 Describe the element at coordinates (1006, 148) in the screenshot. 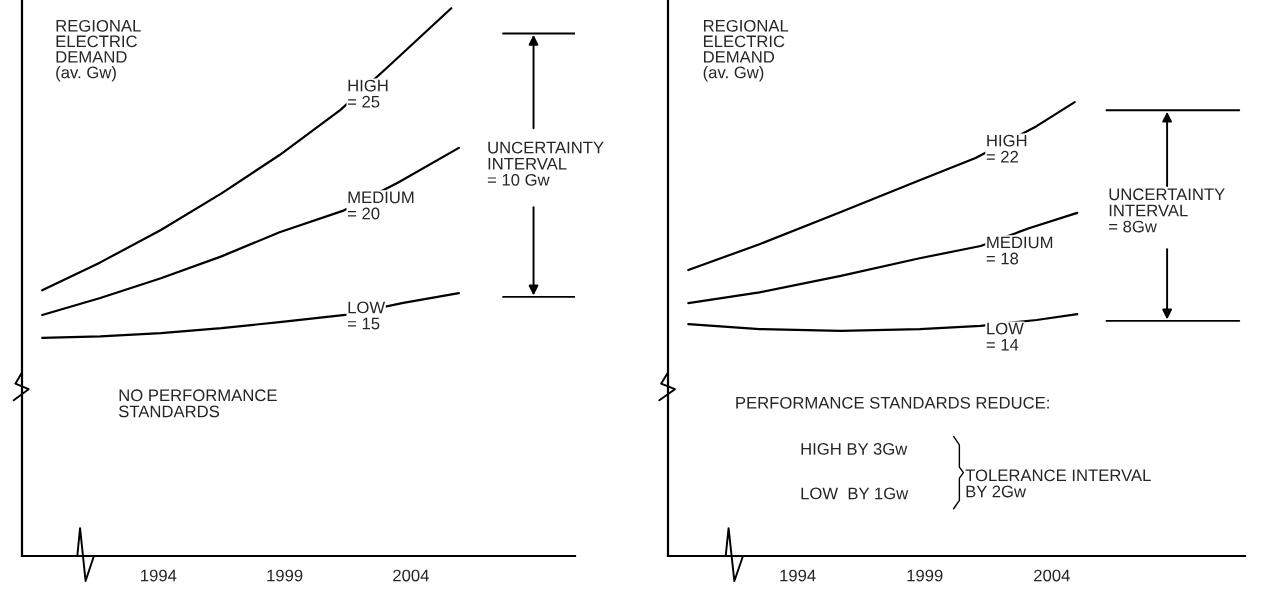

I see `annotation: HIGH = 22` at that location.